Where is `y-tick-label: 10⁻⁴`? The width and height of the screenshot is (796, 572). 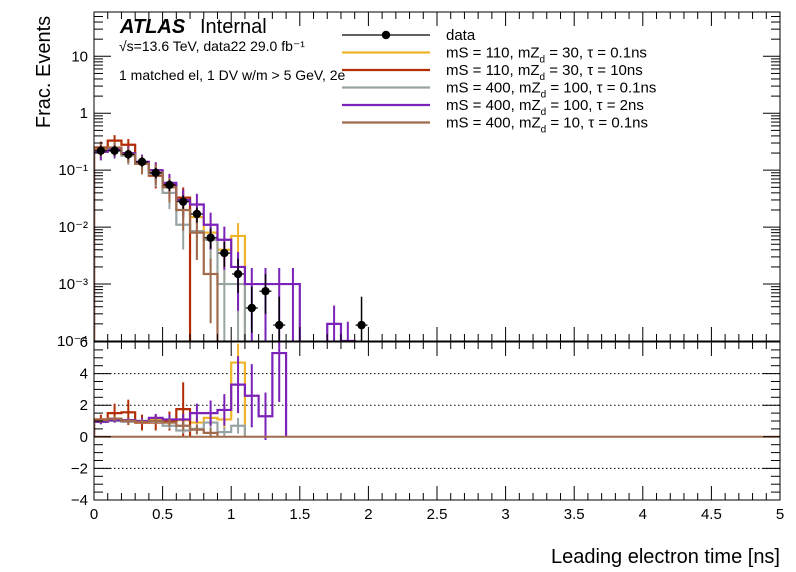
y-tick-label: 10⁻⁴ is located at coordinates (72, 341).